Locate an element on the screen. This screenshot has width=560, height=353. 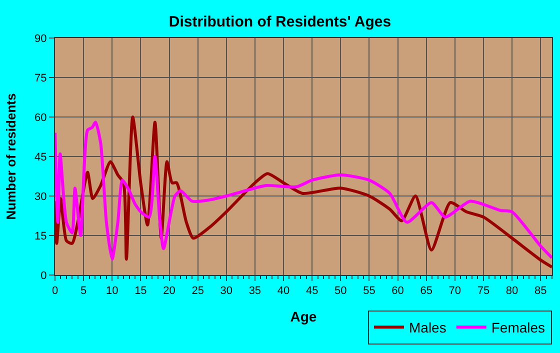
x-tick-label: 0 is located at coordinates (55, 291).